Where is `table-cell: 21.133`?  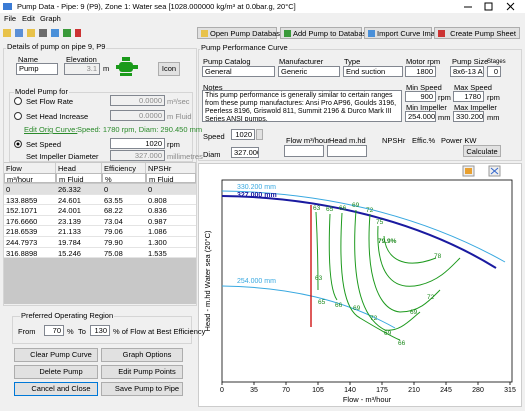 table-cell: 21.133 is located at coordinates (79, 231).